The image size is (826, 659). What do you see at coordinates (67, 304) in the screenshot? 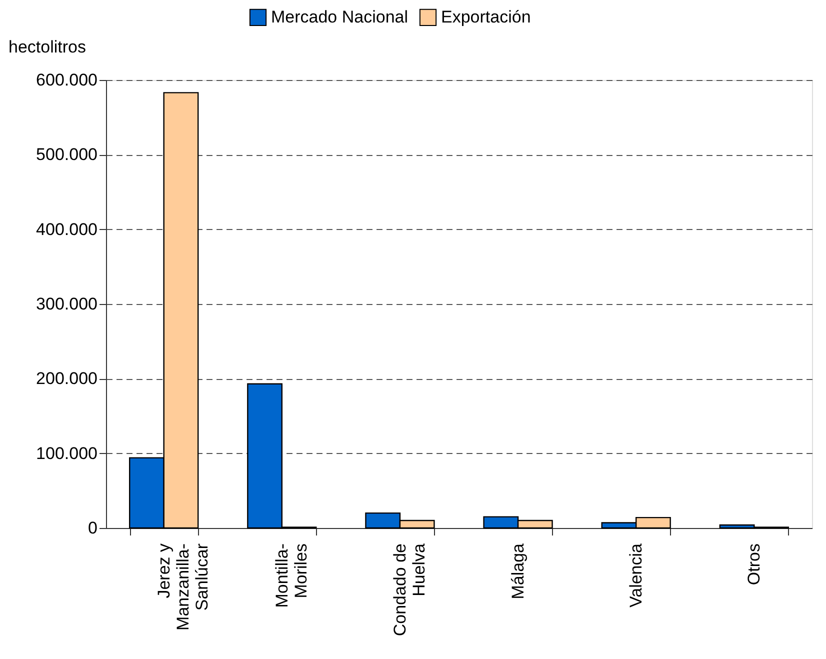
I see `y-tick-label: 300.000` at bounding box center [67, 304].